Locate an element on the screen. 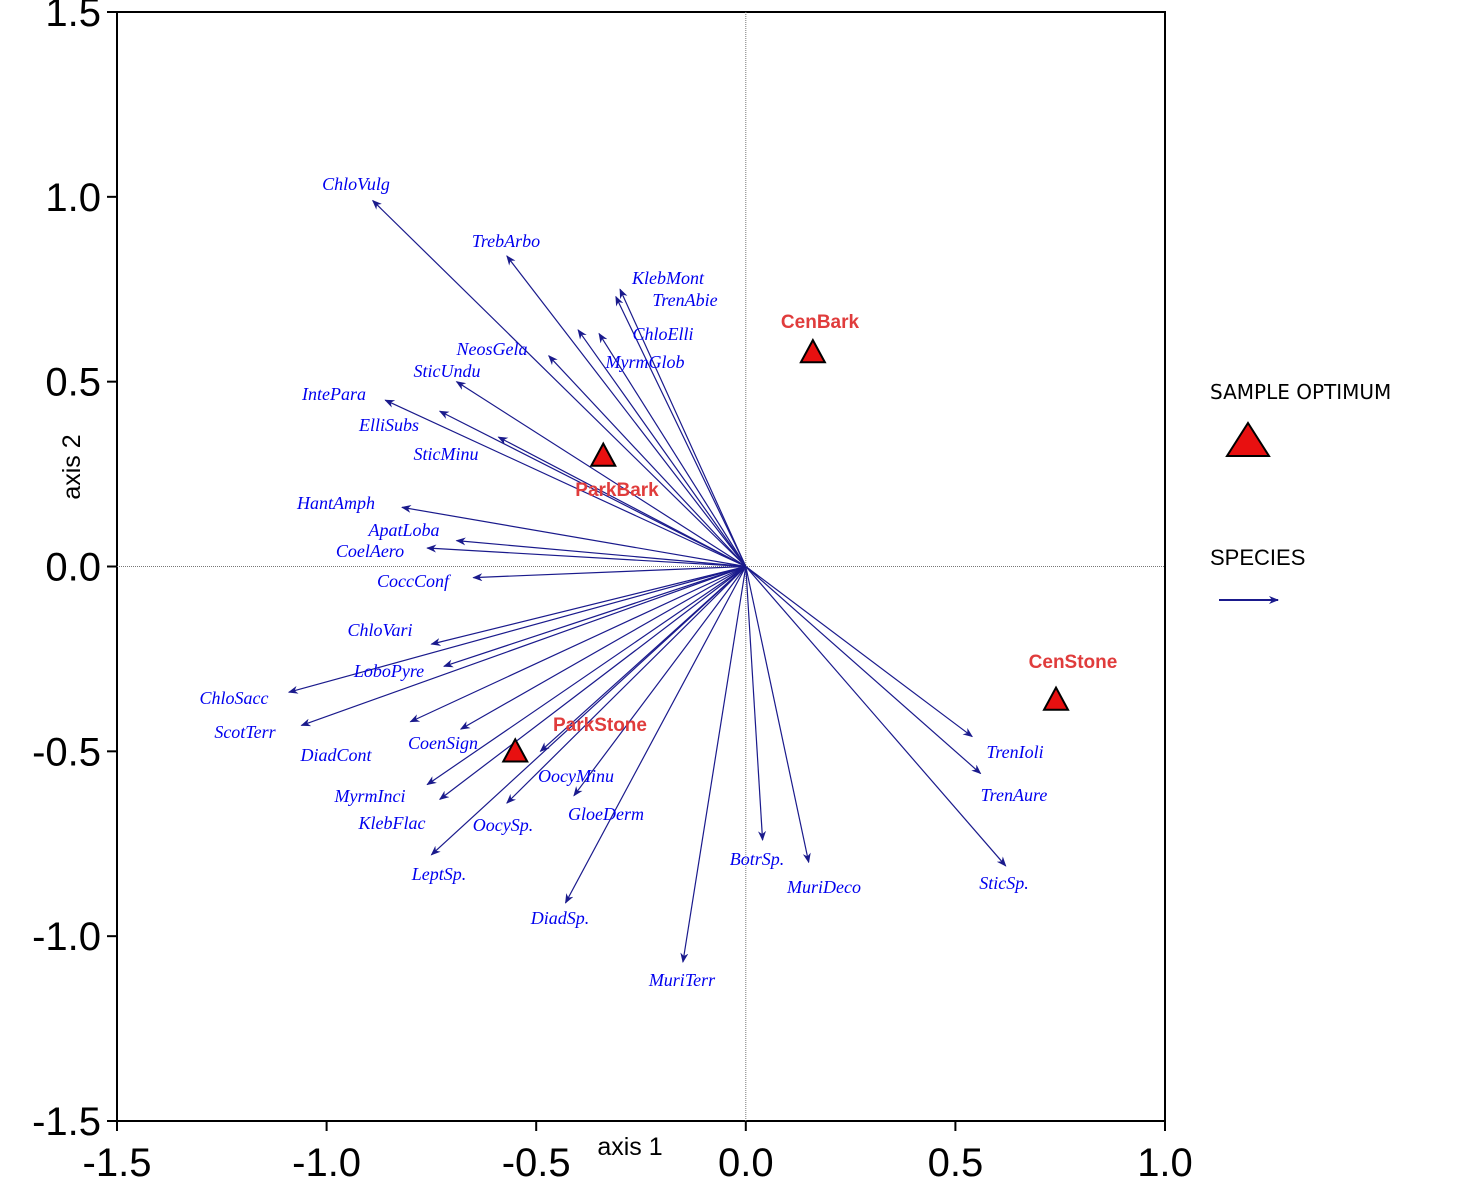 The height and width of the screenshot is (1179, 1461). species-label: KlebFlac is located at coordinates (392, 823).